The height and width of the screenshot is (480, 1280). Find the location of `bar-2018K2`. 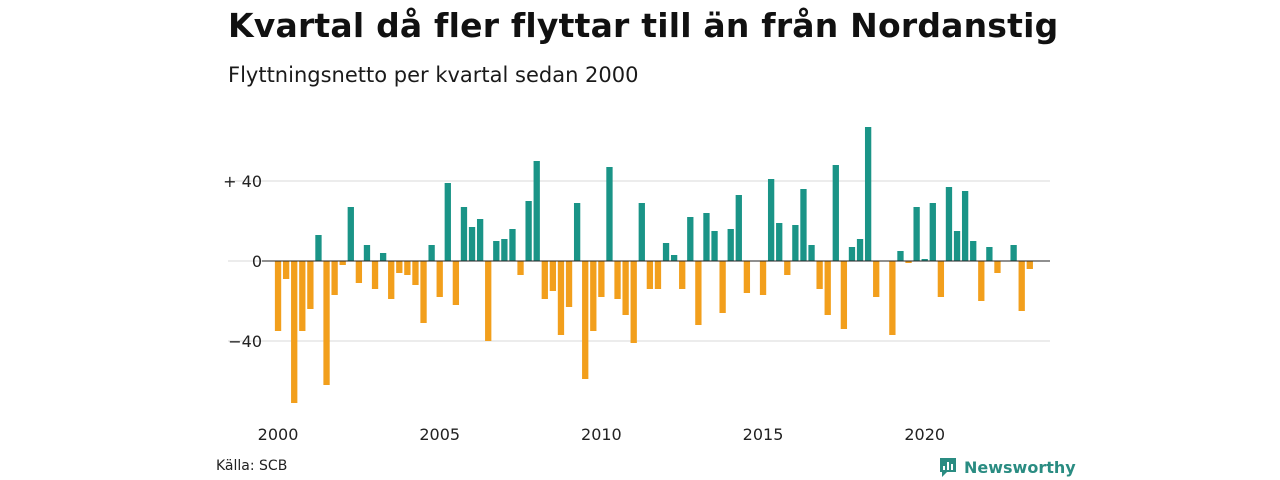

bar-2018K2 is located at coordinates (868, 194).